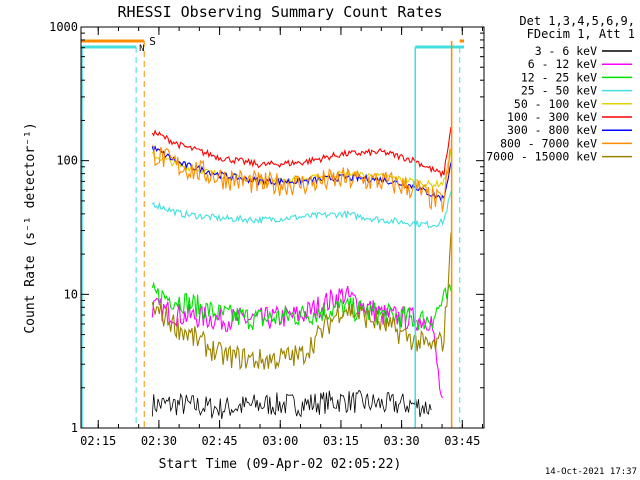  What do you see at coordinates (280, 441) in the screenshot?
I see `x-tick-label: 03:00` at bounding box center [280, 441].